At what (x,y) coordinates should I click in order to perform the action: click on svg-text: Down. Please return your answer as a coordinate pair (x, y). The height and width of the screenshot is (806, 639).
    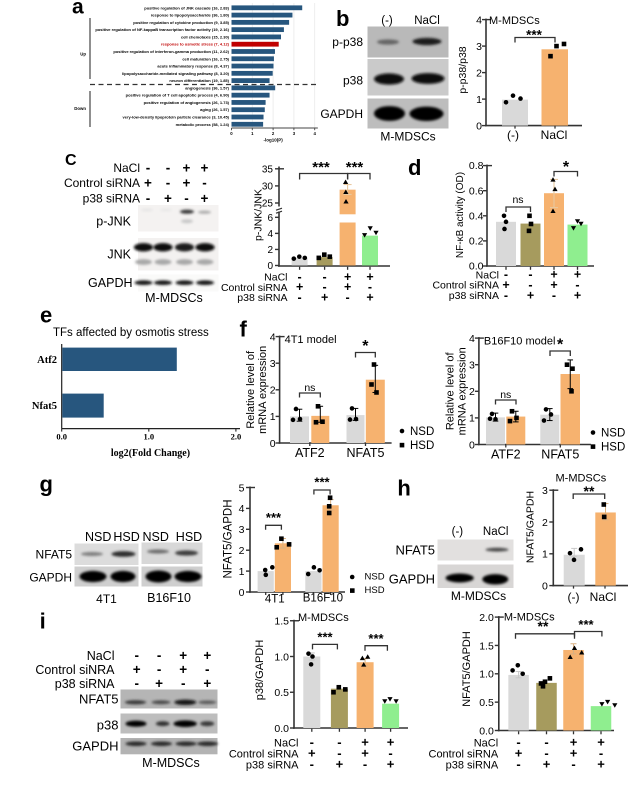
    Looking at the image, I should click on (80, 108).